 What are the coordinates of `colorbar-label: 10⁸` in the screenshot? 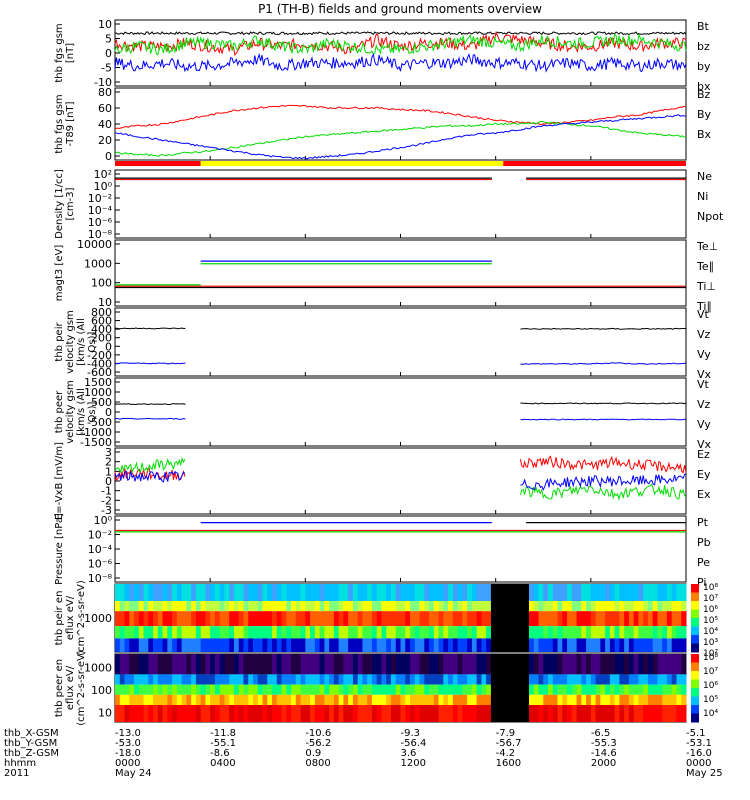 It's located at (710, 588).